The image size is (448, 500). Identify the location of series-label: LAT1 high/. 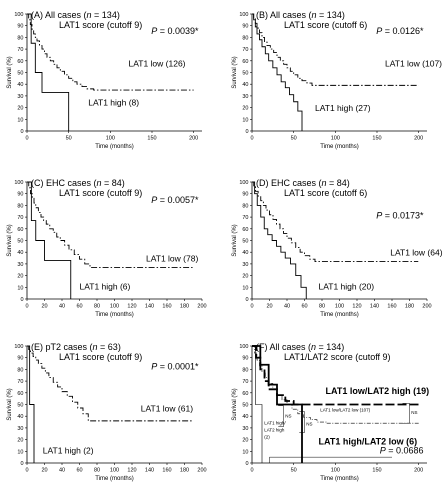
(275, 422).